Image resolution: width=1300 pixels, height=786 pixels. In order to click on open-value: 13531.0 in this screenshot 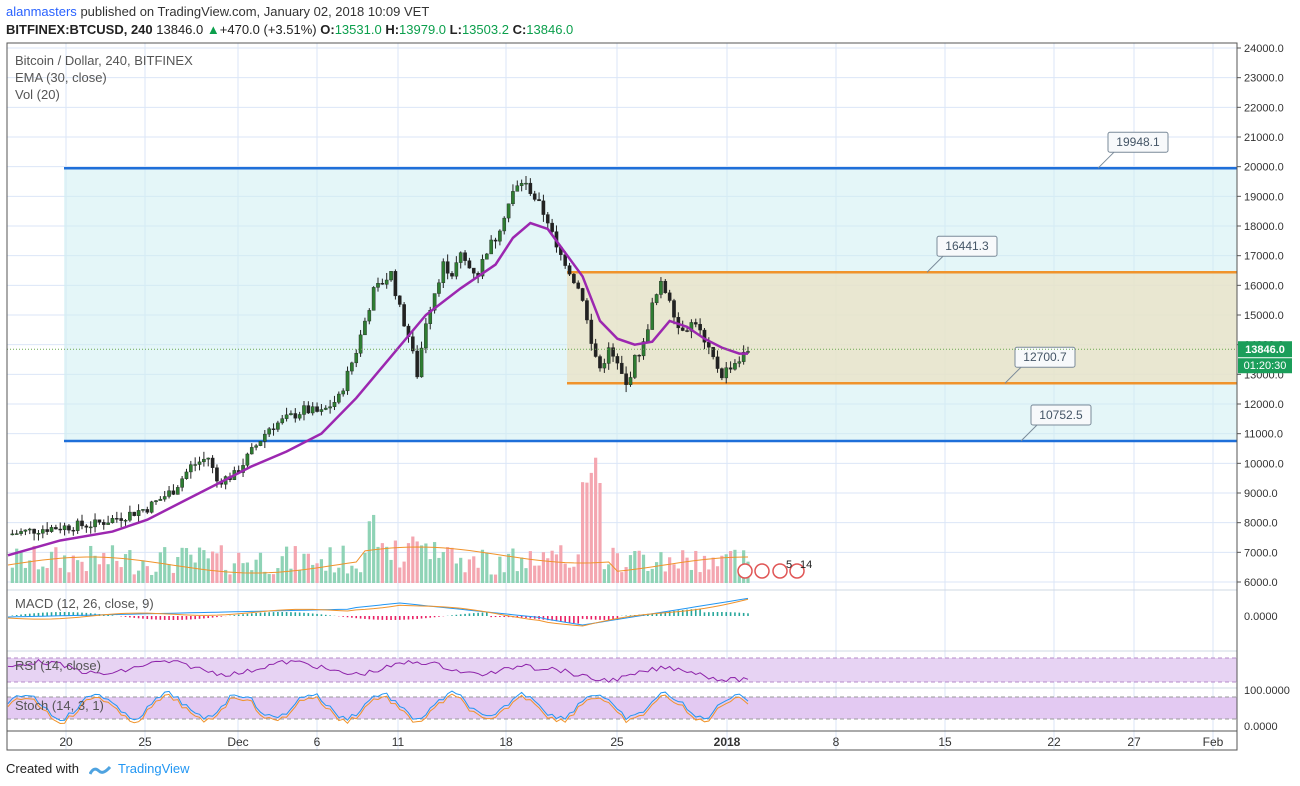, I will do `click(358, 29)`.